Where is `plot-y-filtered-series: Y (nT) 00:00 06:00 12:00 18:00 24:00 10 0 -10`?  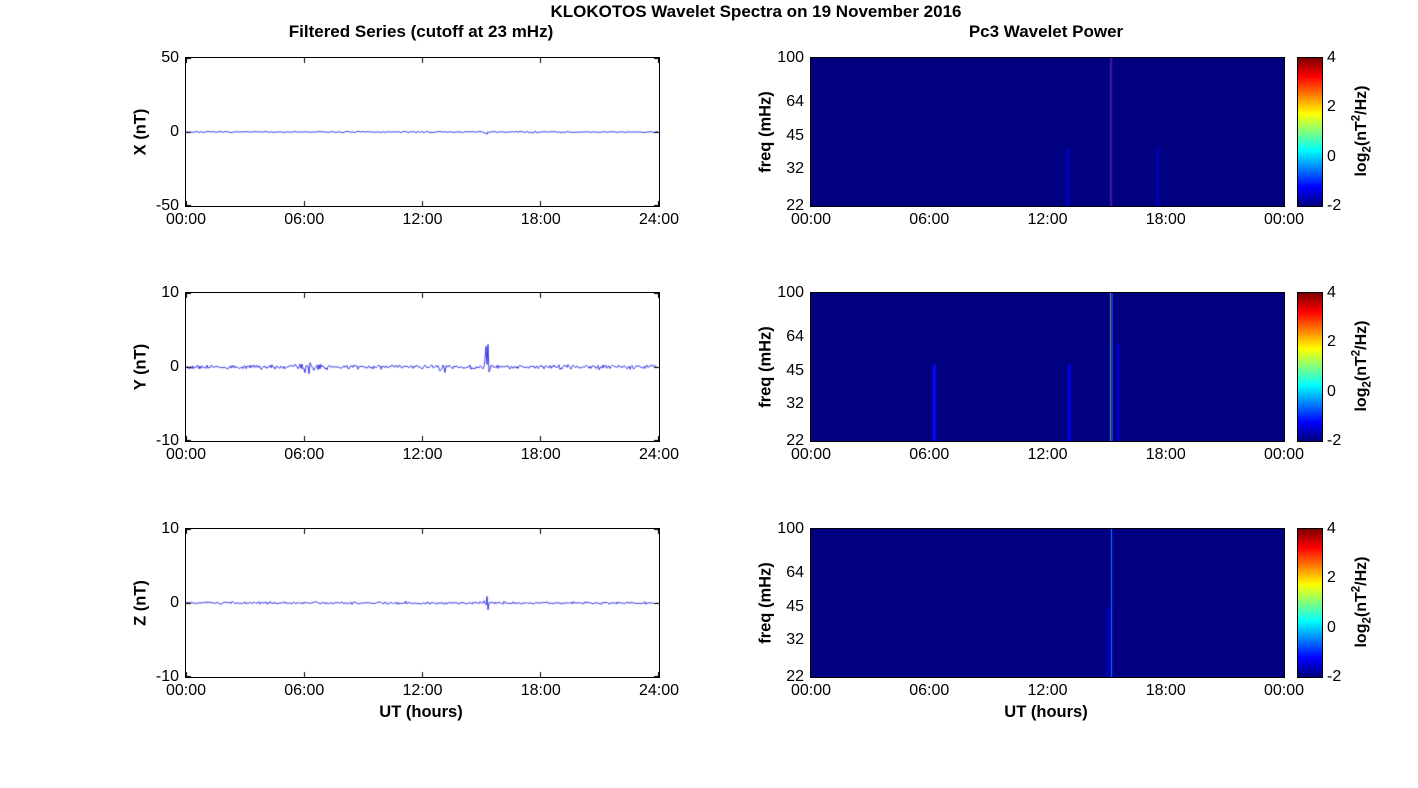 plot-y-filtered-series: Y (nT) 00:00 06:00 12:00 18:00 24:00 10 0 -10 is located at coordinates (406, 373).